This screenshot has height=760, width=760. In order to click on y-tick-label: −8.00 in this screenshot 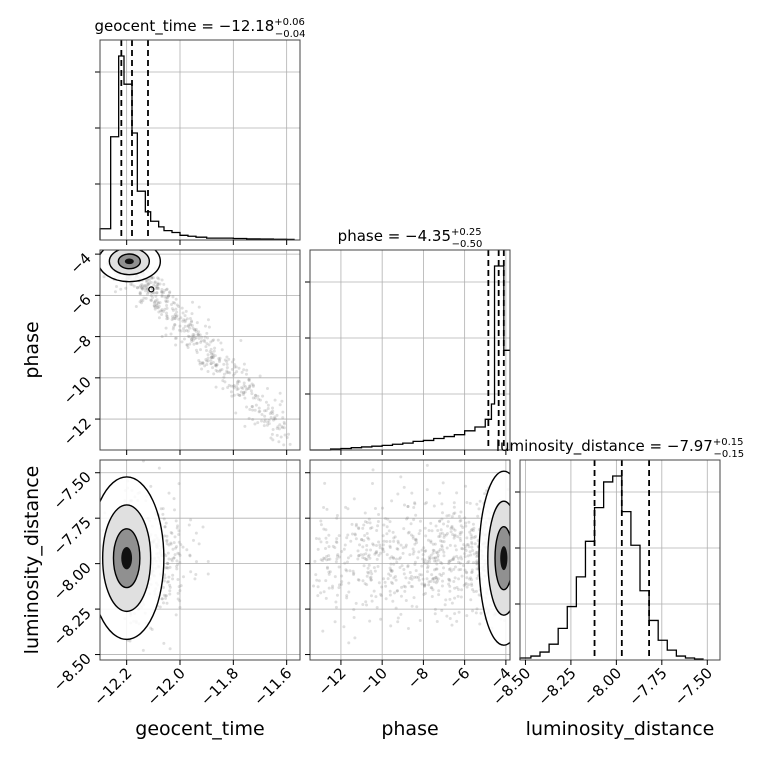, I will do `click(72, 581)`.